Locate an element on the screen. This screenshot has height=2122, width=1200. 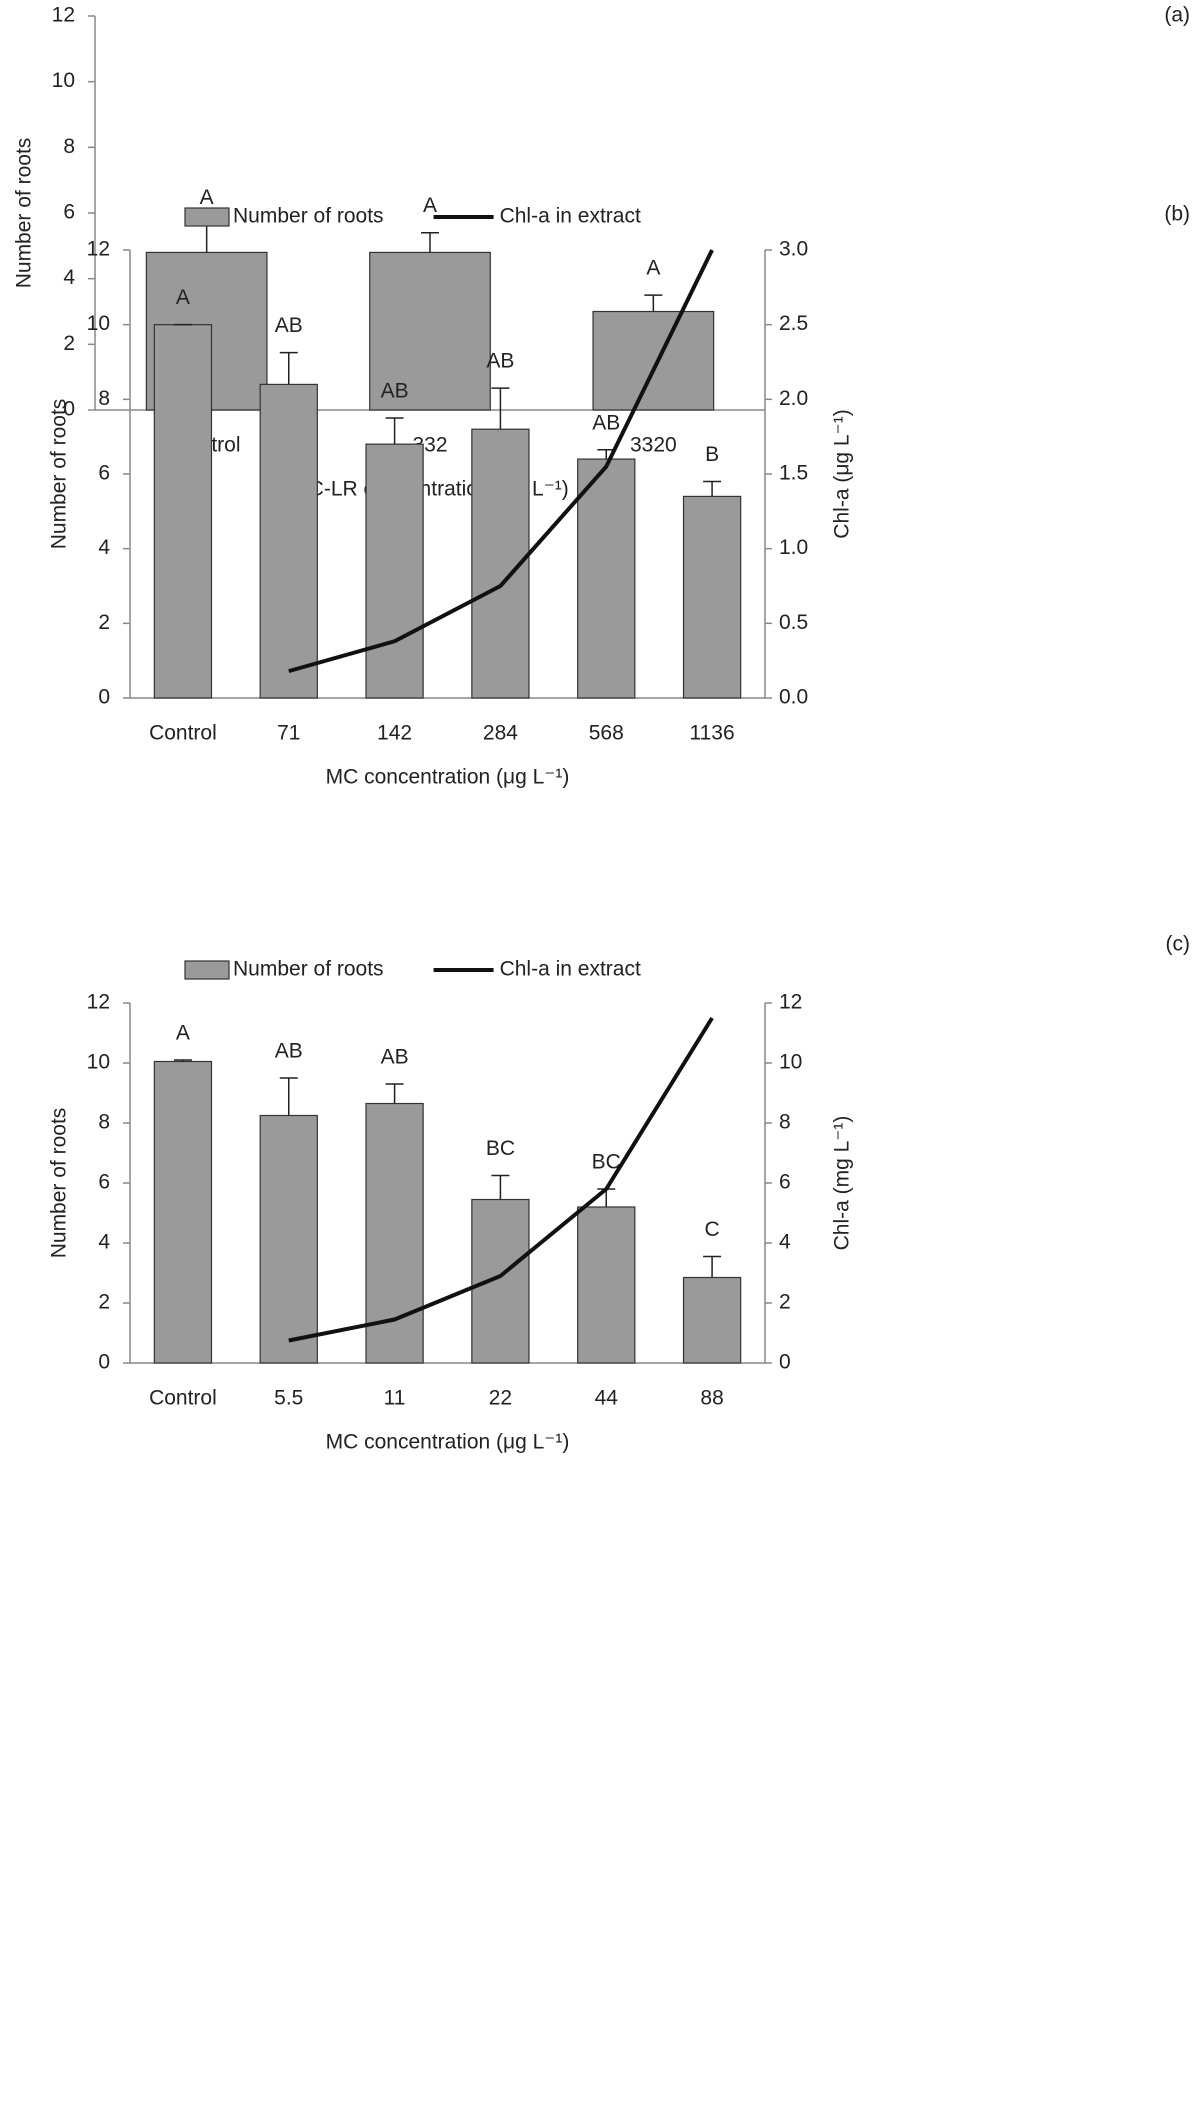
y2-tick-label: 2.0 is located at coordinates (793, 398).